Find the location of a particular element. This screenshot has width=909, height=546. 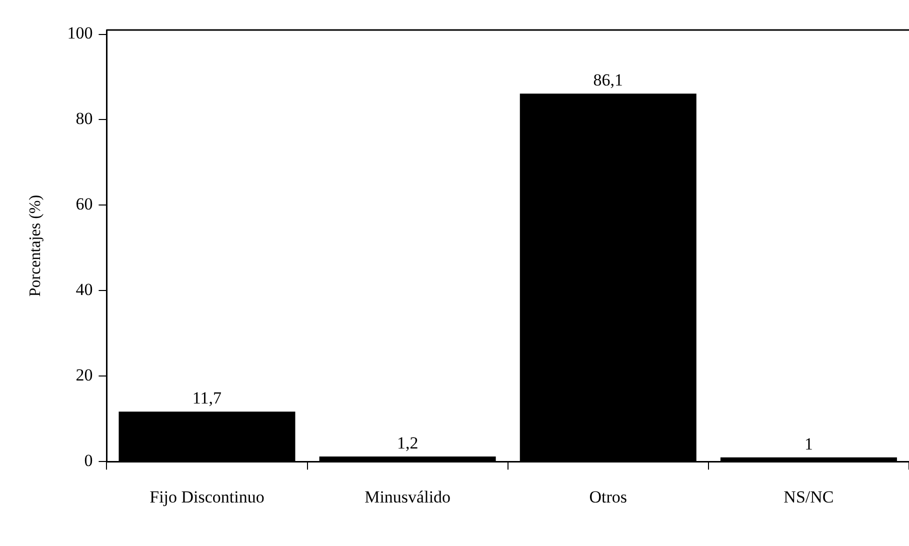

y-tick-label: 0 is located at coordinates (88, 460).